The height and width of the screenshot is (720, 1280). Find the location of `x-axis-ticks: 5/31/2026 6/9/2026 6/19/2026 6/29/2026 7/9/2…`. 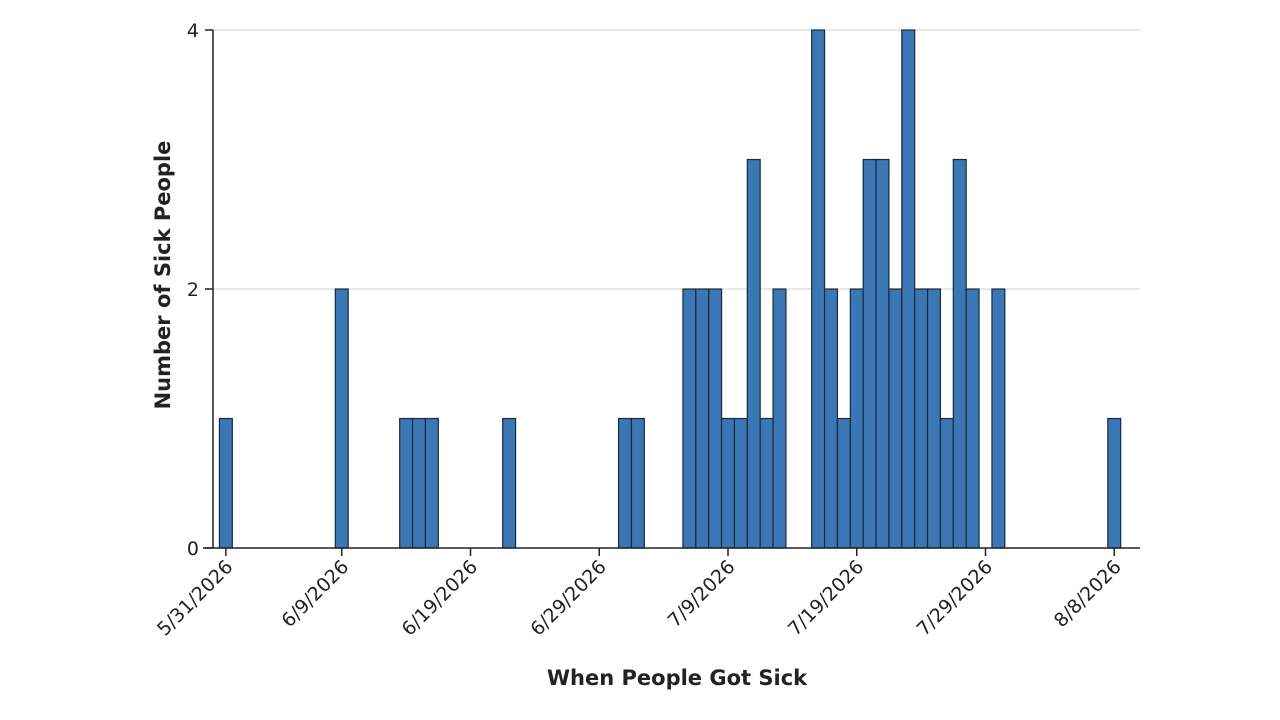

x-axis-ticks: 5/31/2026 6/9/2026 6/19/2026 6/29/2026 7/9/2… is located at coordinates (639, 594).